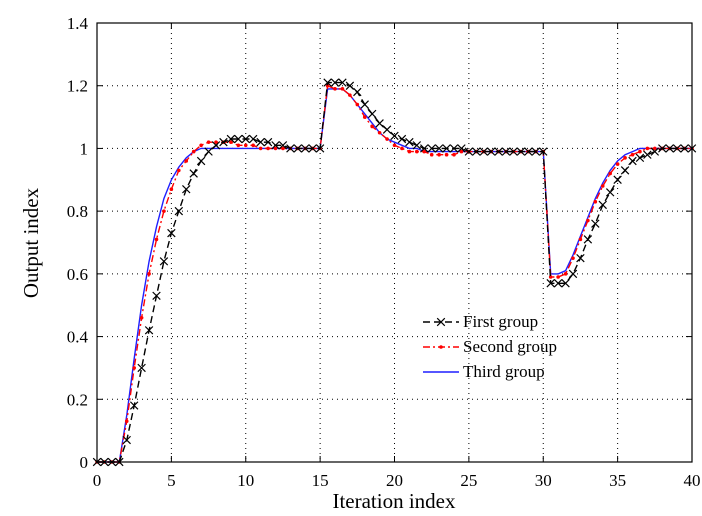  I want to click on x-tick-label: 20, so click(394, 480).